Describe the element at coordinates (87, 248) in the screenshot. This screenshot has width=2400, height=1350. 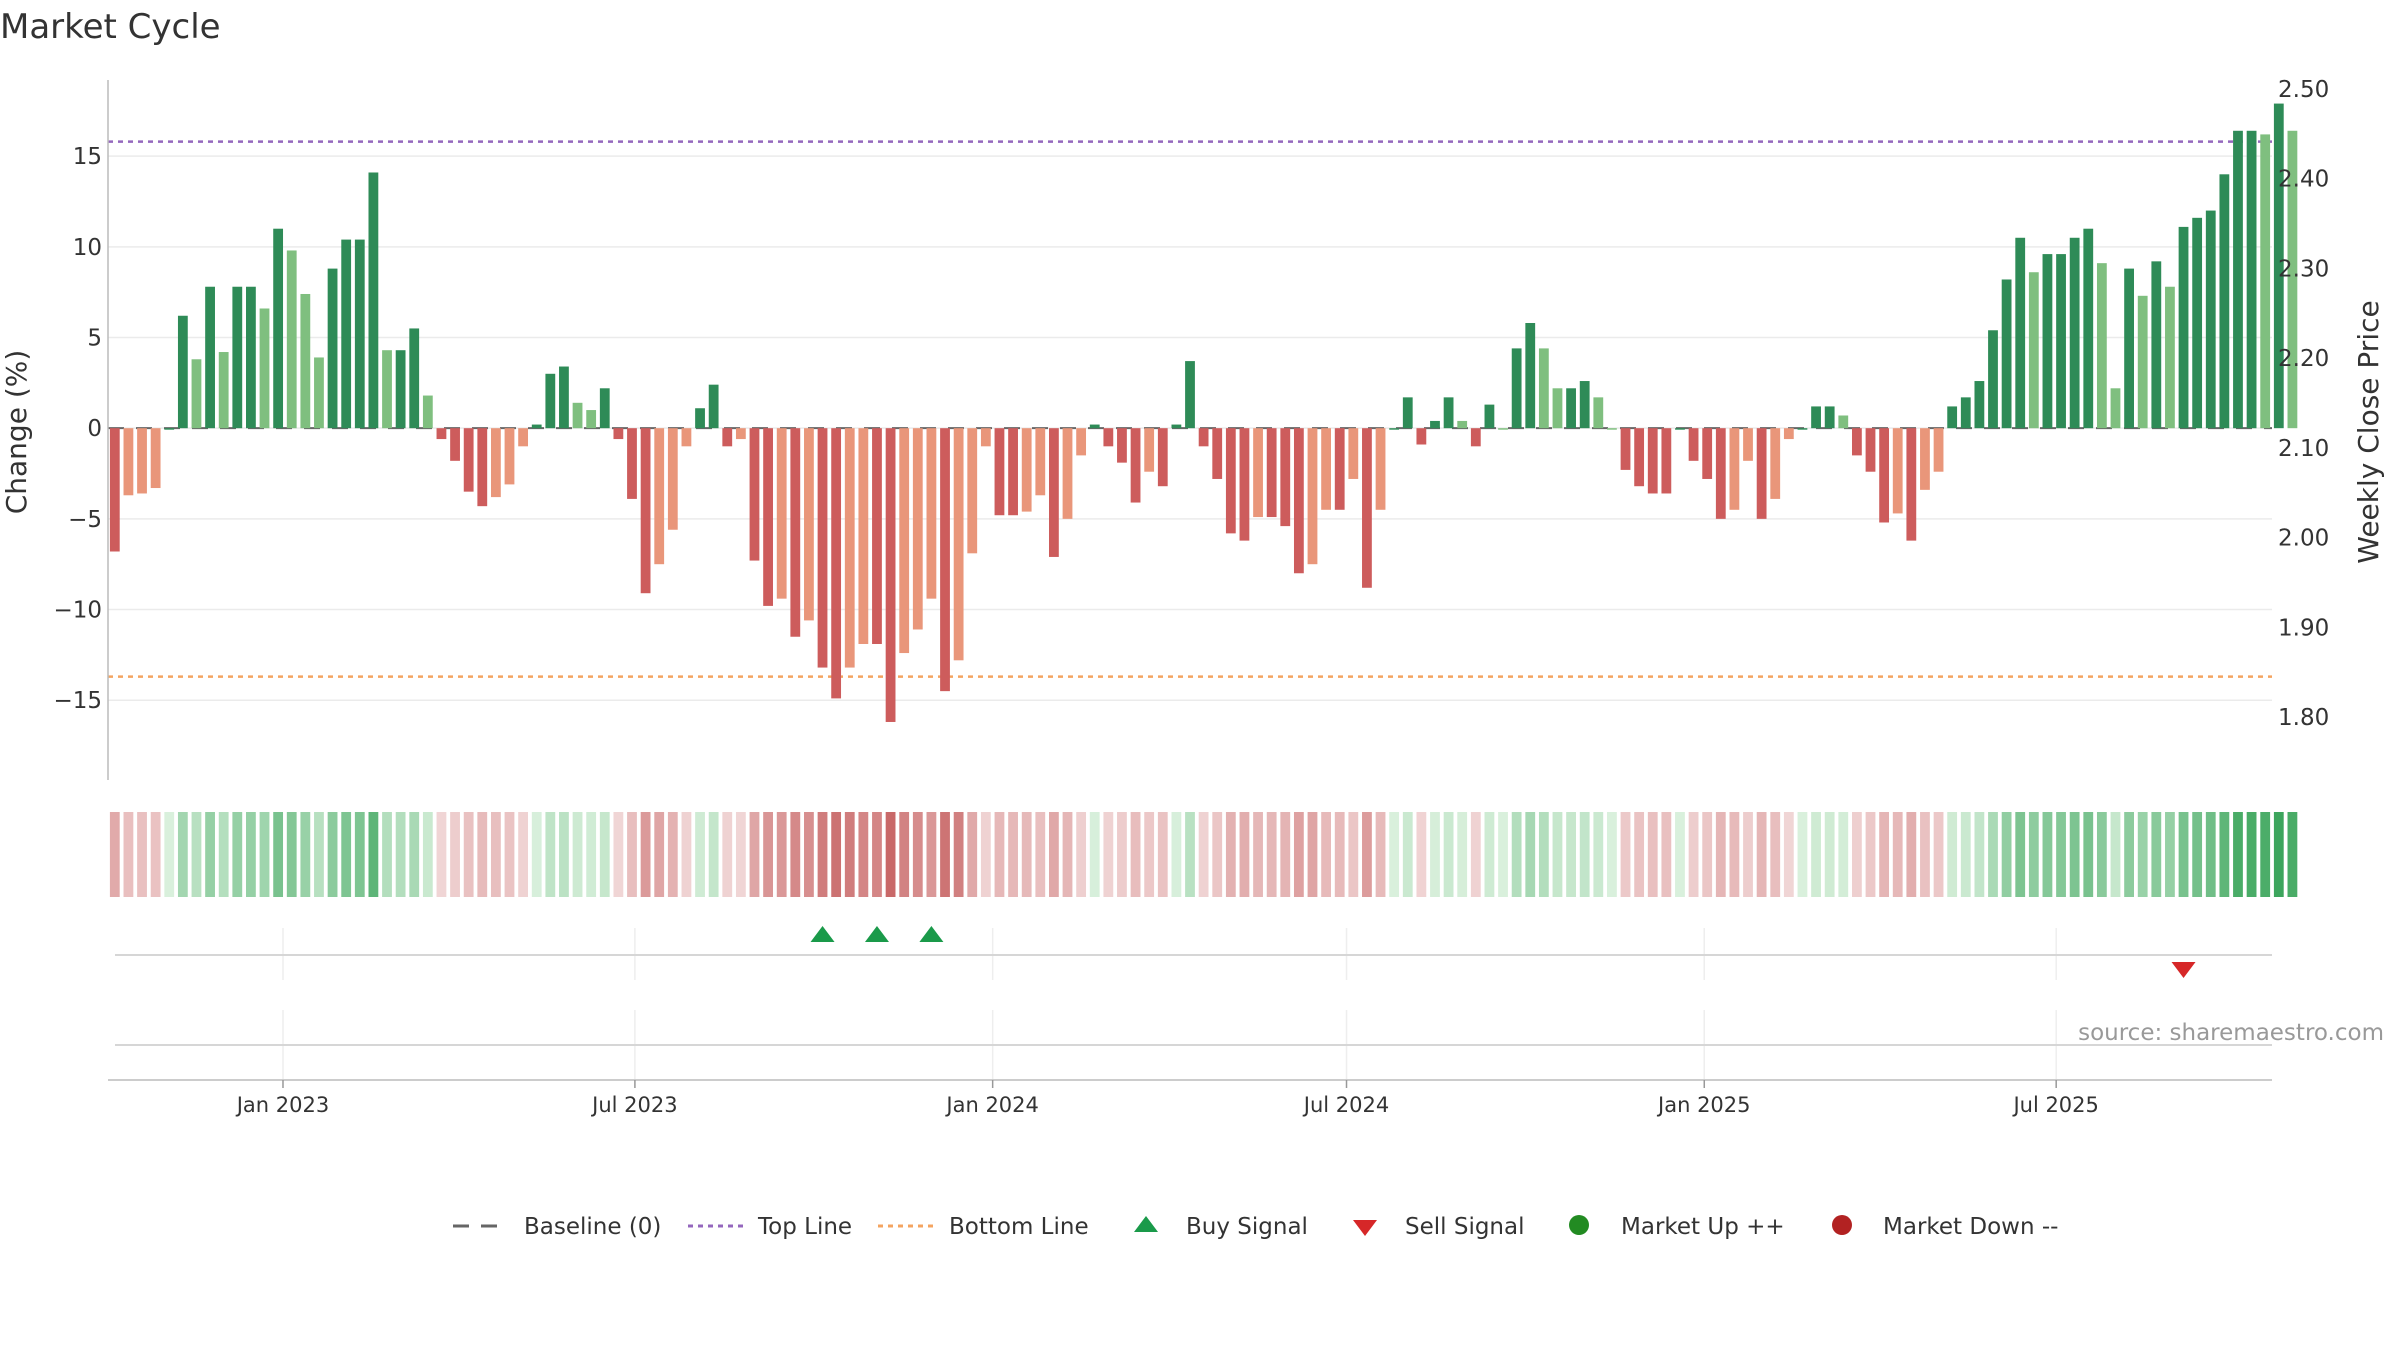
I see `y-left-tick-label: 10` at that location.